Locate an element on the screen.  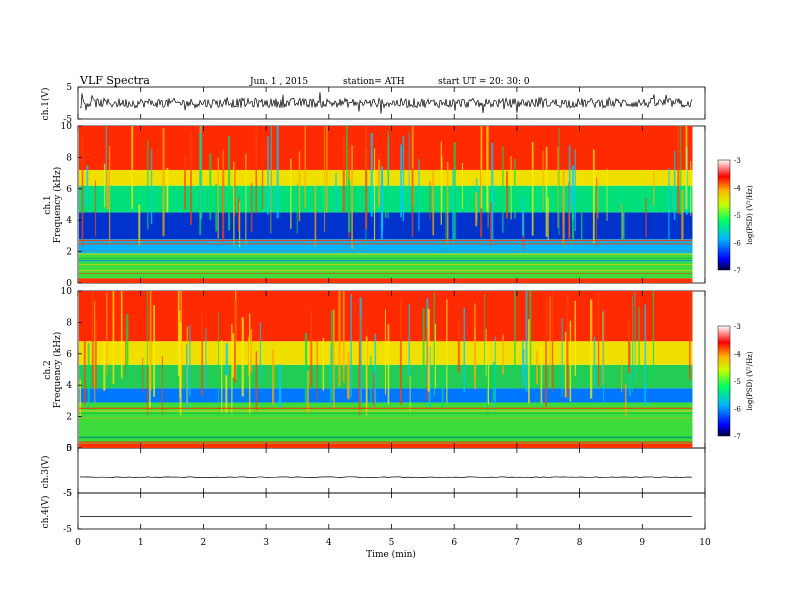
ch2-spectrogram-ylabel-channel: ch.2 is located at coordinates (48, 369).